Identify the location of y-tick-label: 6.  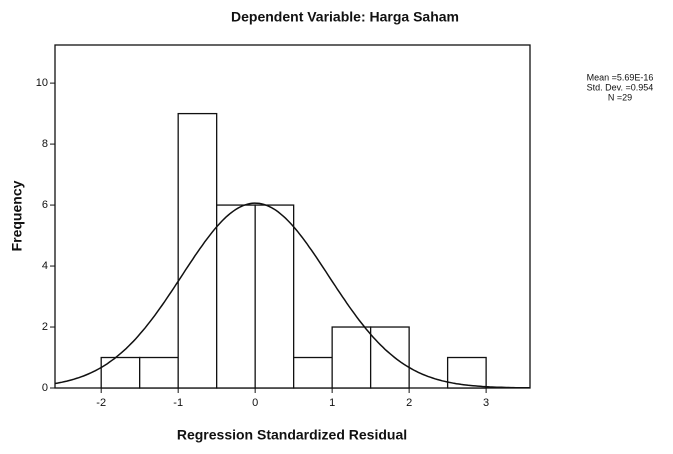
(45, 205).